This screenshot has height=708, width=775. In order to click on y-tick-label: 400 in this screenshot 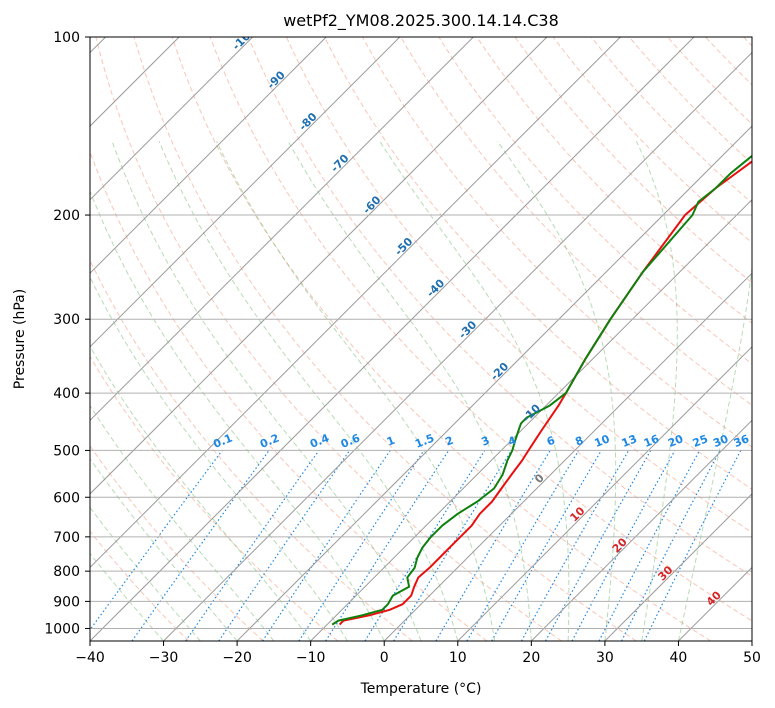, I will do `click(66, 394)`.